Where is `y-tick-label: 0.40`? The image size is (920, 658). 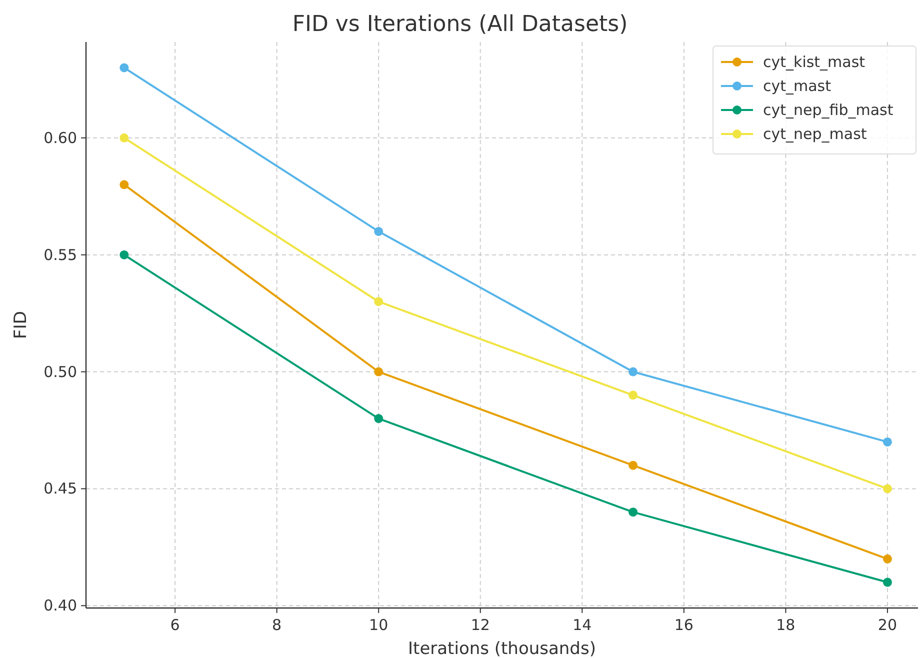
y-tick-label: 0.40 is located at coordinates (60, 605).